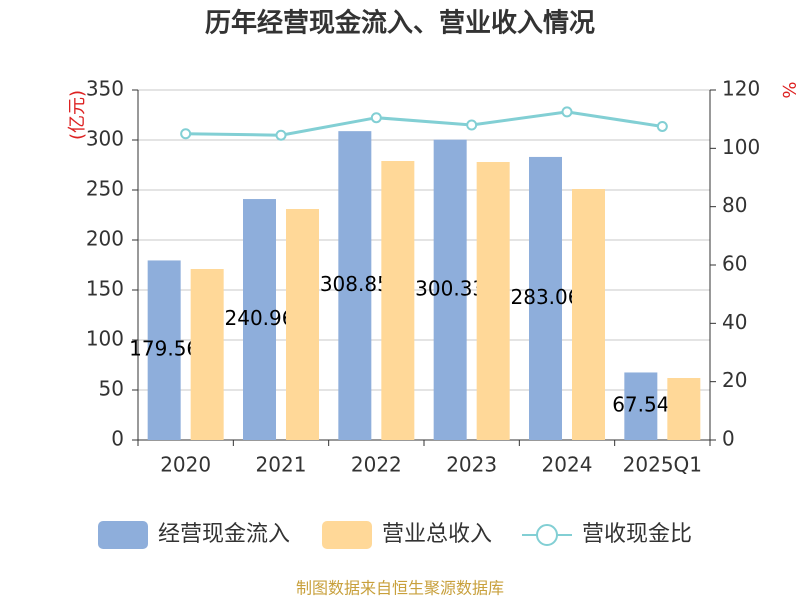 The height and width of the screenshot is (600, 800). I want to click on y2-tick-label: 60, so click(734, 264).